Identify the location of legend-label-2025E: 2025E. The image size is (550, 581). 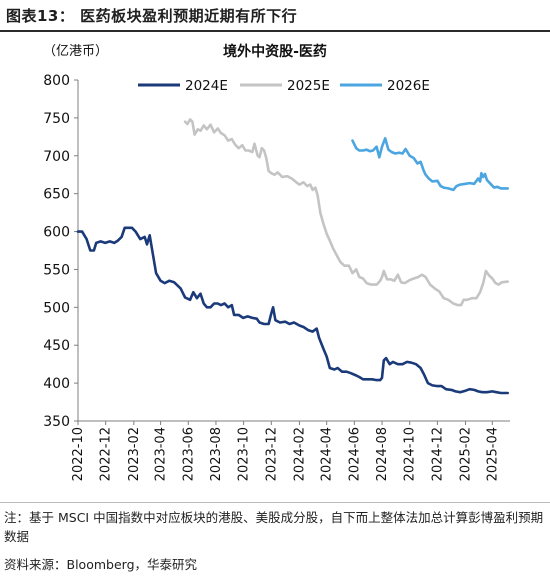
(308, 86).